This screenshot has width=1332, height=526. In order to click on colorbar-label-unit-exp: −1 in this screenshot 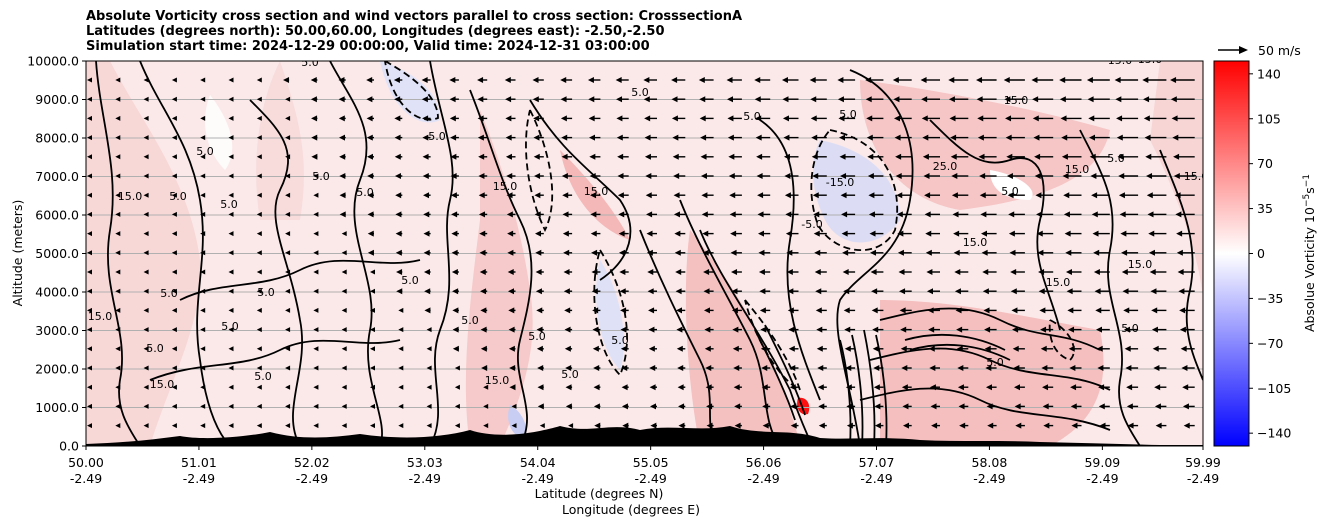, I will do `click(1307, 180)`.